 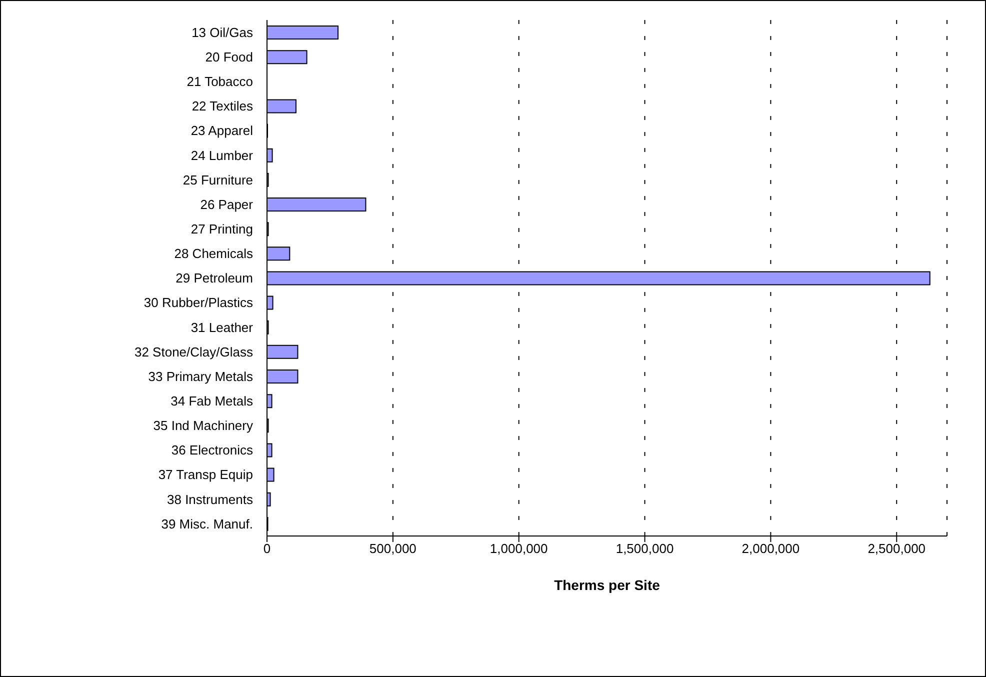 I want to click on y-tick-label: 27 Printing, so click(x=221, y=228).